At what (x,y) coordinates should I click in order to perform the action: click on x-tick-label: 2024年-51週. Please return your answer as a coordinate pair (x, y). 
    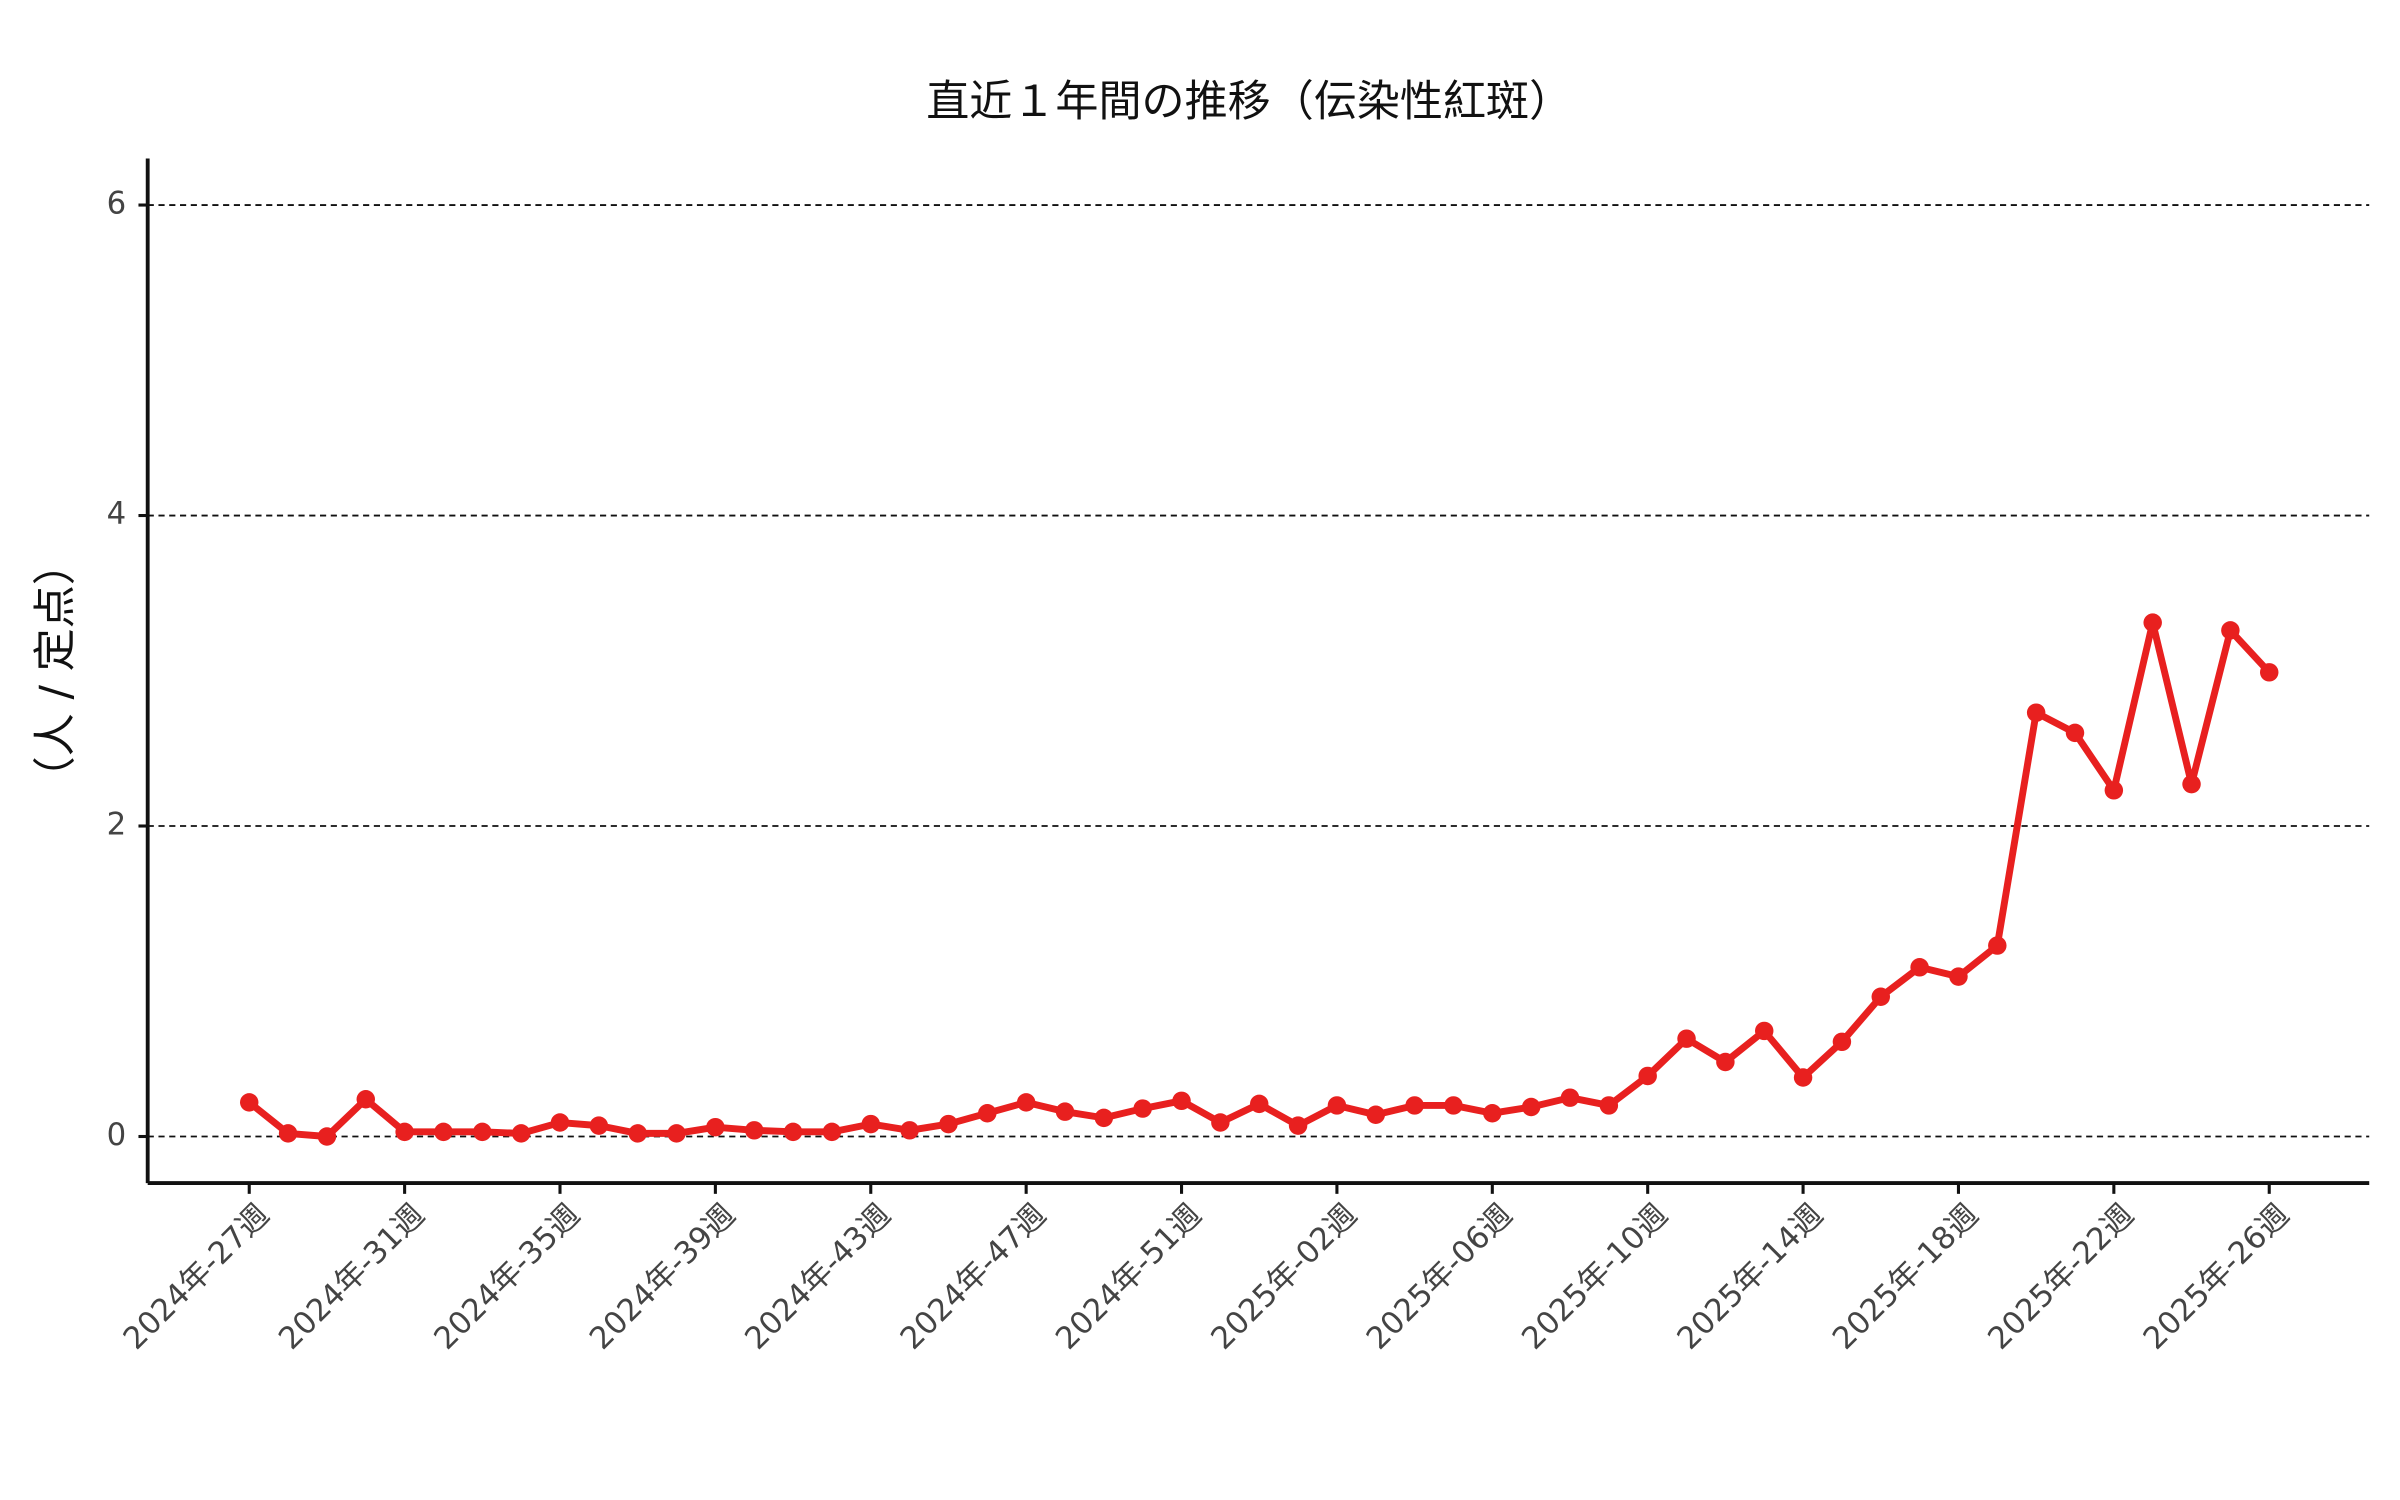
    Looking at the image, I should click on (1129, 1277).